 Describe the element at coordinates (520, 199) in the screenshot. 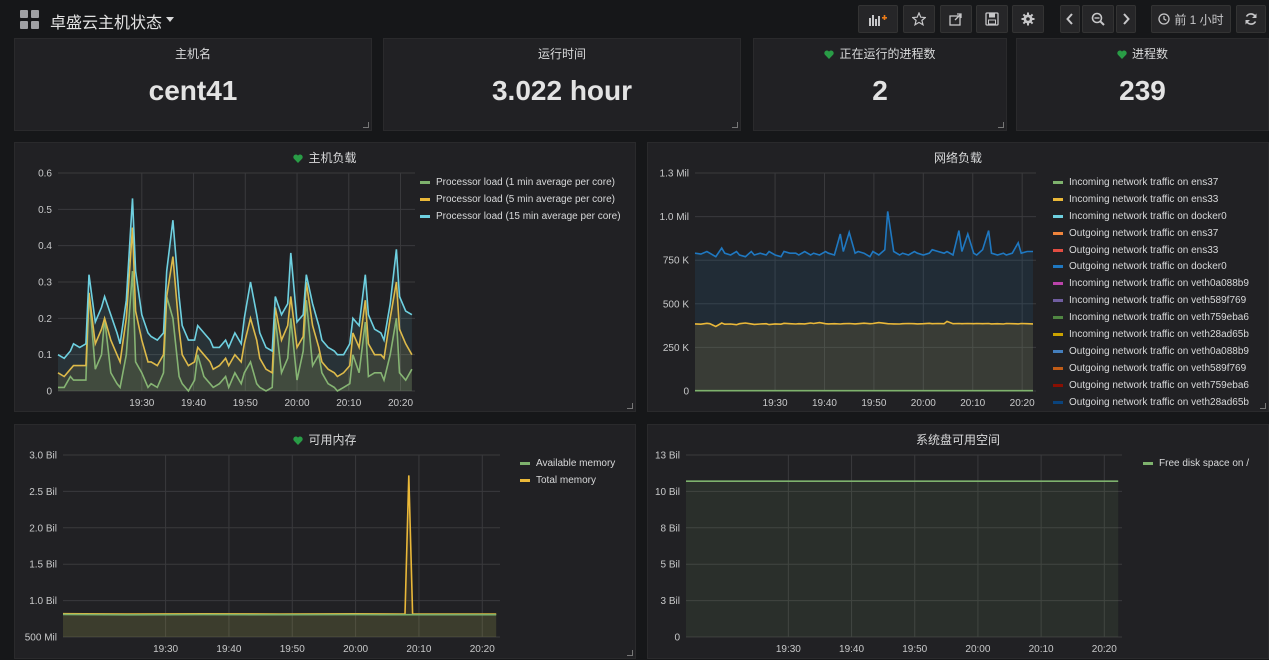

I see `legend-item: Processor load (5 min average per core)` at that location.